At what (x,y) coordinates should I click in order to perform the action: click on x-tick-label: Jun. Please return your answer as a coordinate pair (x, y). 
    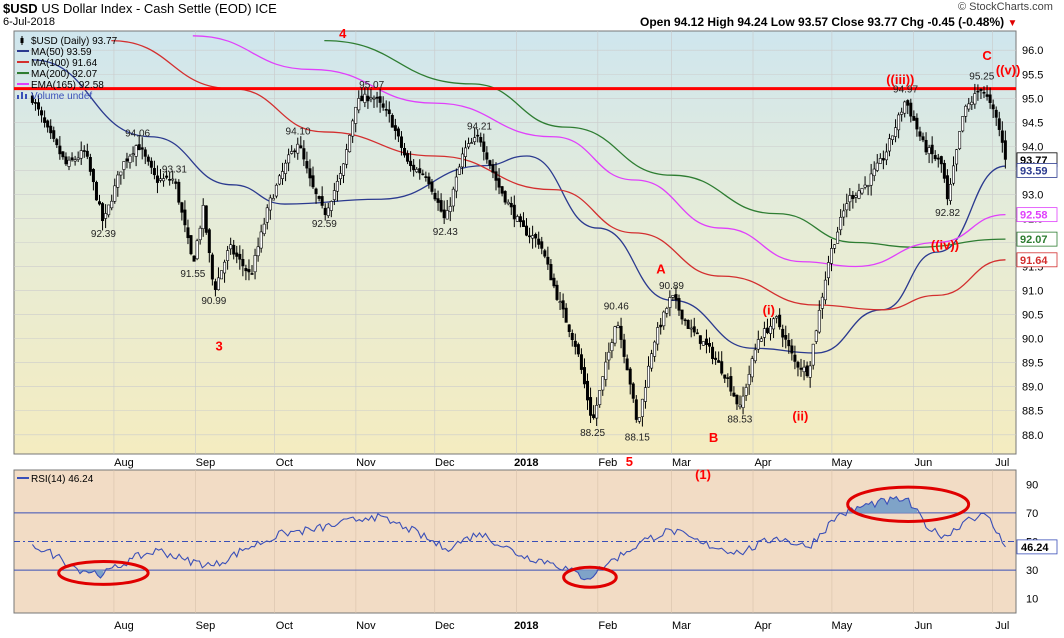
    Looking at the image, I should click on (924, 463).